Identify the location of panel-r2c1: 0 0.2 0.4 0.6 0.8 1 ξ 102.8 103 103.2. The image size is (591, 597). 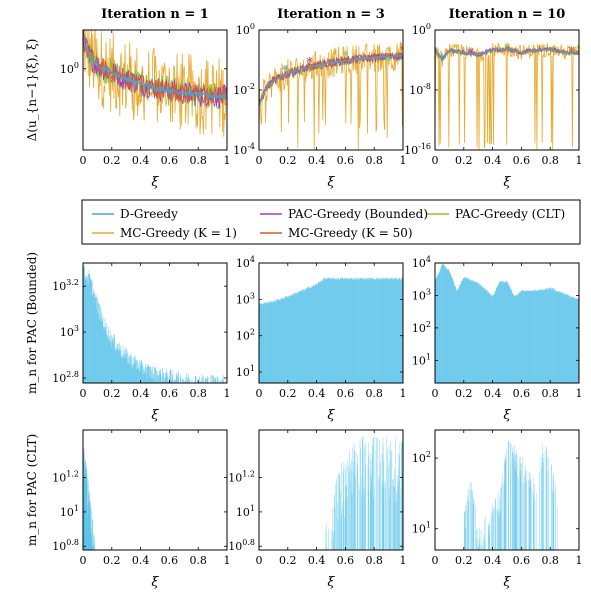
(141, 342).